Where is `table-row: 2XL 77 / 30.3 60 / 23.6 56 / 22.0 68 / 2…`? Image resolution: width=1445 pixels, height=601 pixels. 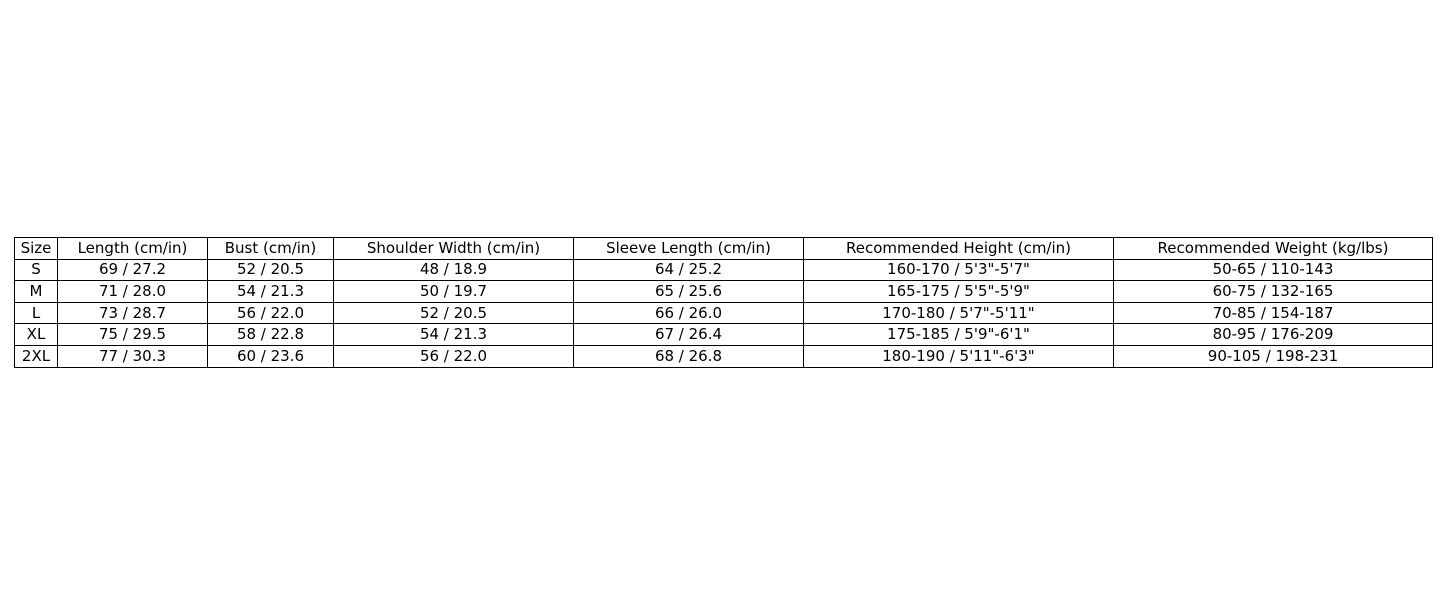
table-row: 2XL 77 / 30.3 60 / 23.6 56 / 22.0 68 / 2… is located at coordinates (723, 356).